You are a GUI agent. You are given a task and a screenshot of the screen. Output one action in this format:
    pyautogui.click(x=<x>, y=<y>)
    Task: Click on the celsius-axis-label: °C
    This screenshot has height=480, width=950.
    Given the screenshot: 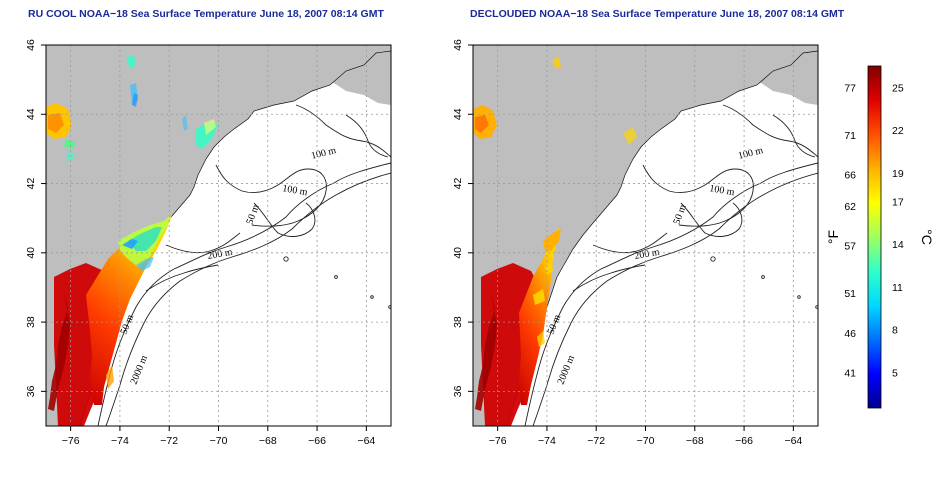 What is the action you would take?
    pyautogui.click(x=927, y=237)
    